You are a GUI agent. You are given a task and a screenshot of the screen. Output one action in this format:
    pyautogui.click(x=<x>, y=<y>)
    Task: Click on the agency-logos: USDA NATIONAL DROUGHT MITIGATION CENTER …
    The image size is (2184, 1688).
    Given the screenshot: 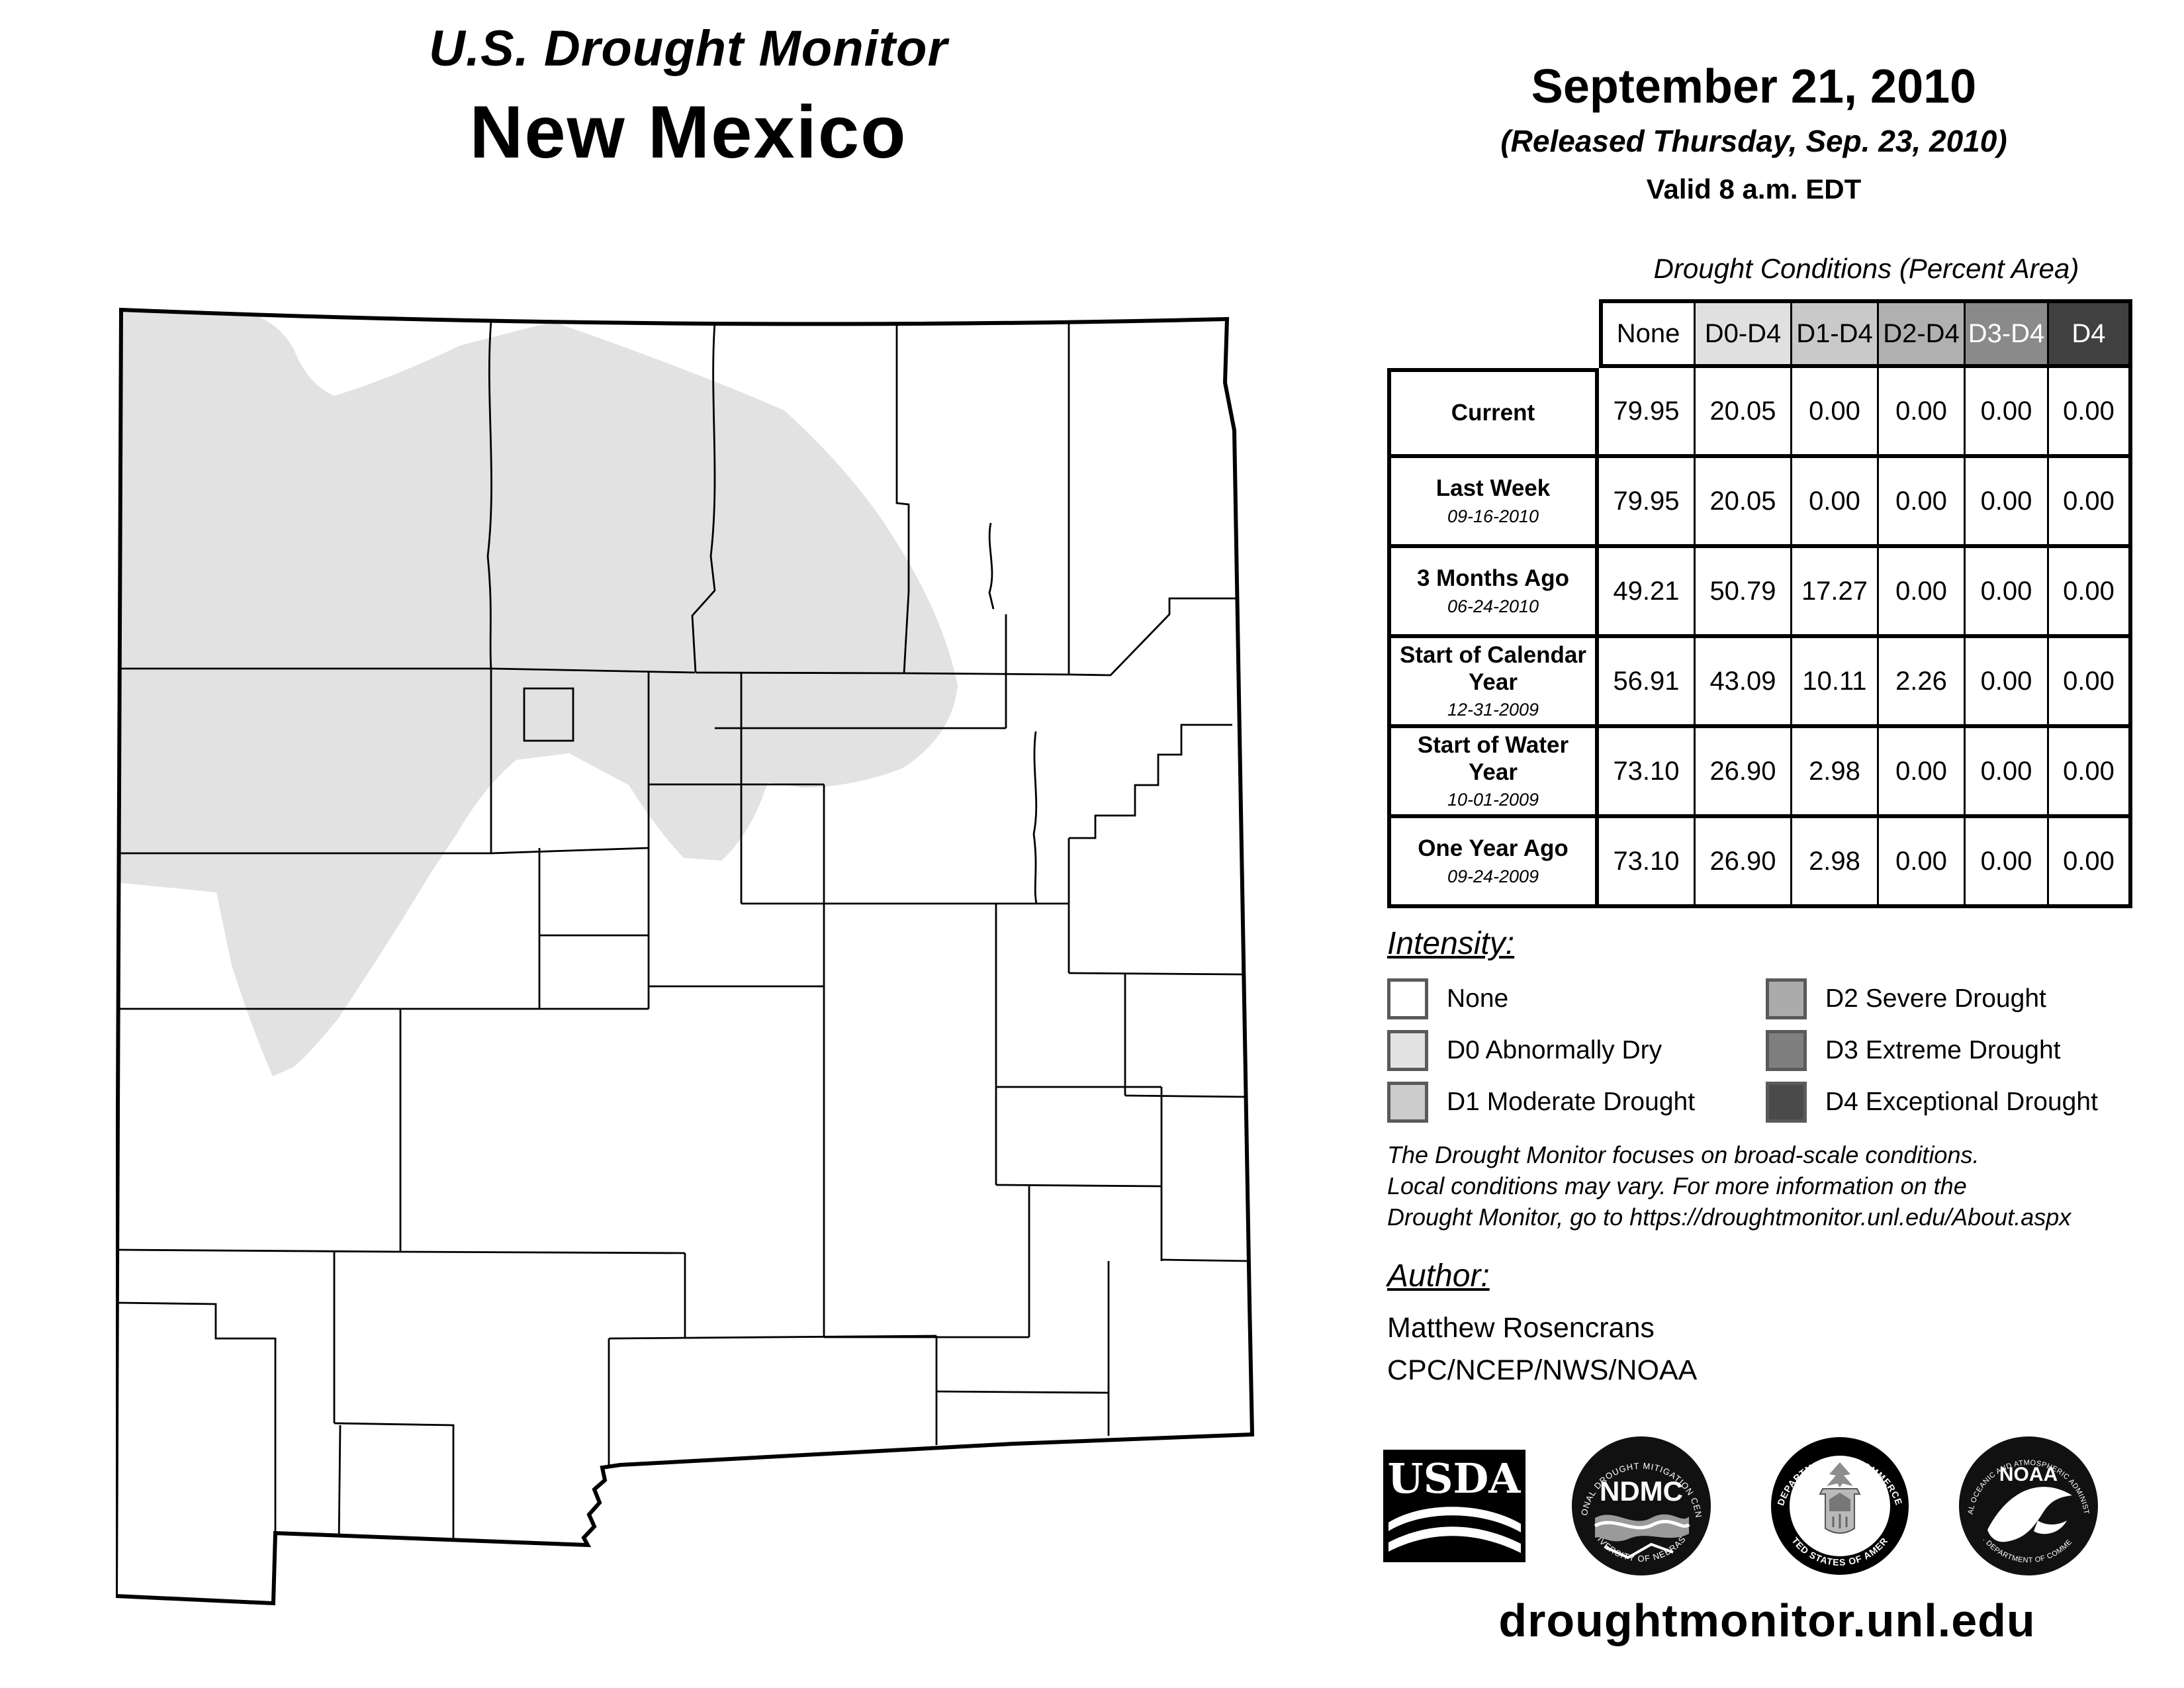 What is the action you would take?
    pyautogui.click(x=1767, y=1506)
    